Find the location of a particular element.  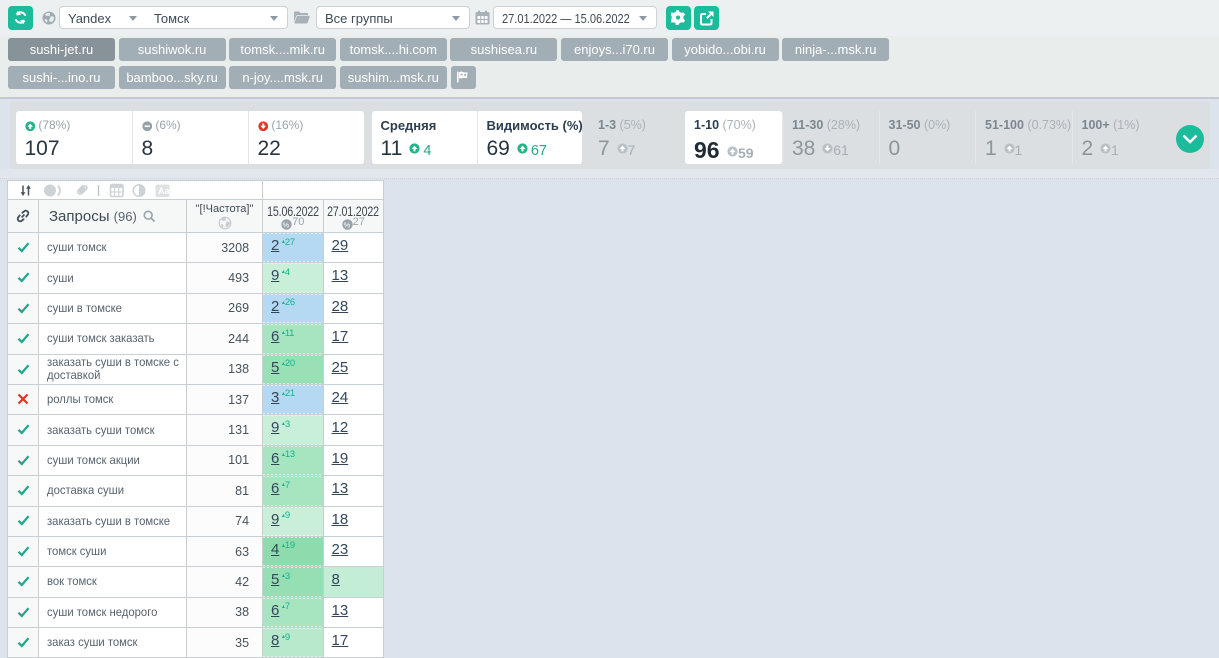

svg-text: Aa is located at coordinates (164, 191).